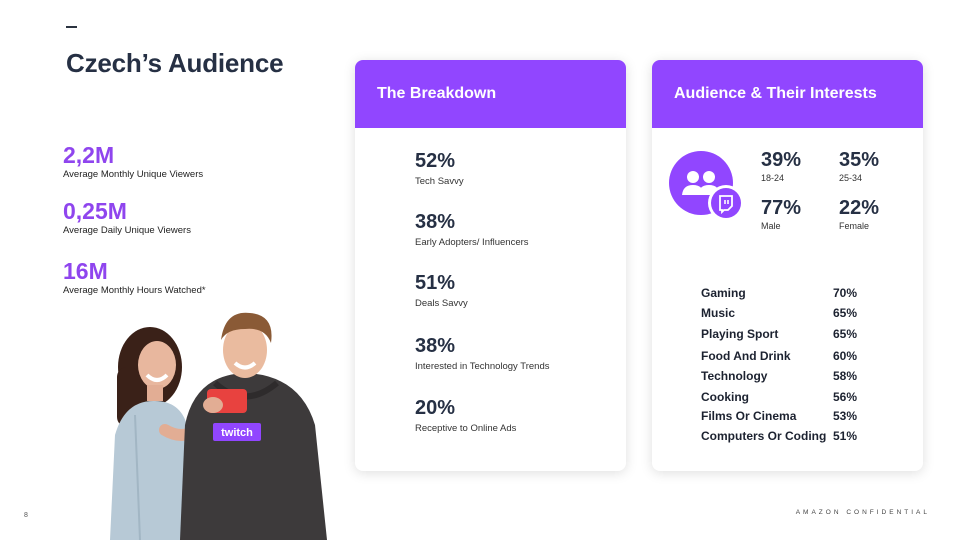 The height and width of the screenshot is (540, 960). I want to click on hoodie-logo-text: twitch, so click(237, 433).